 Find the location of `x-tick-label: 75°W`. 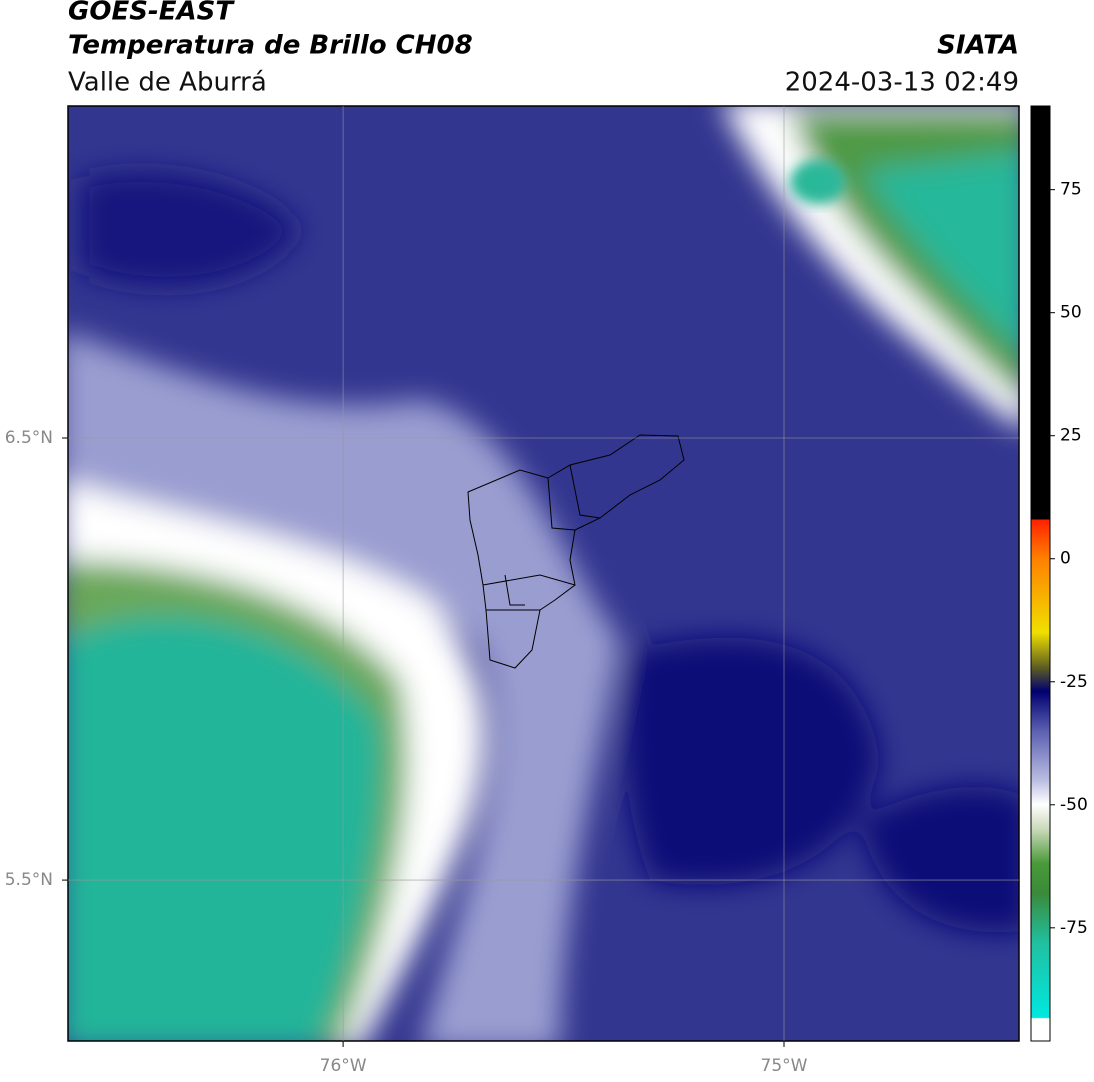

x-tick-label: 75°W is located at coordinates (784, 1066).